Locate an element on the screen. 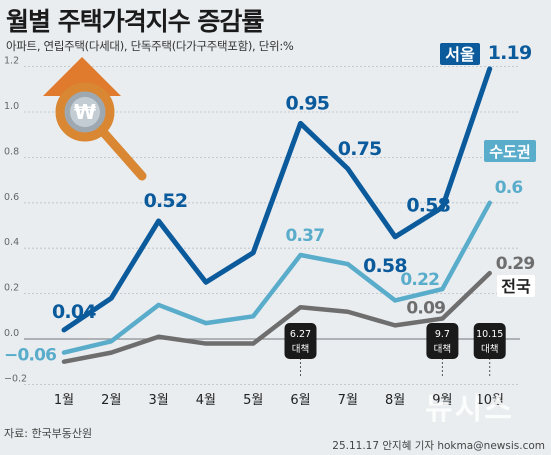  y-tick-label: 0.0 is located at coordinates (11, 333).